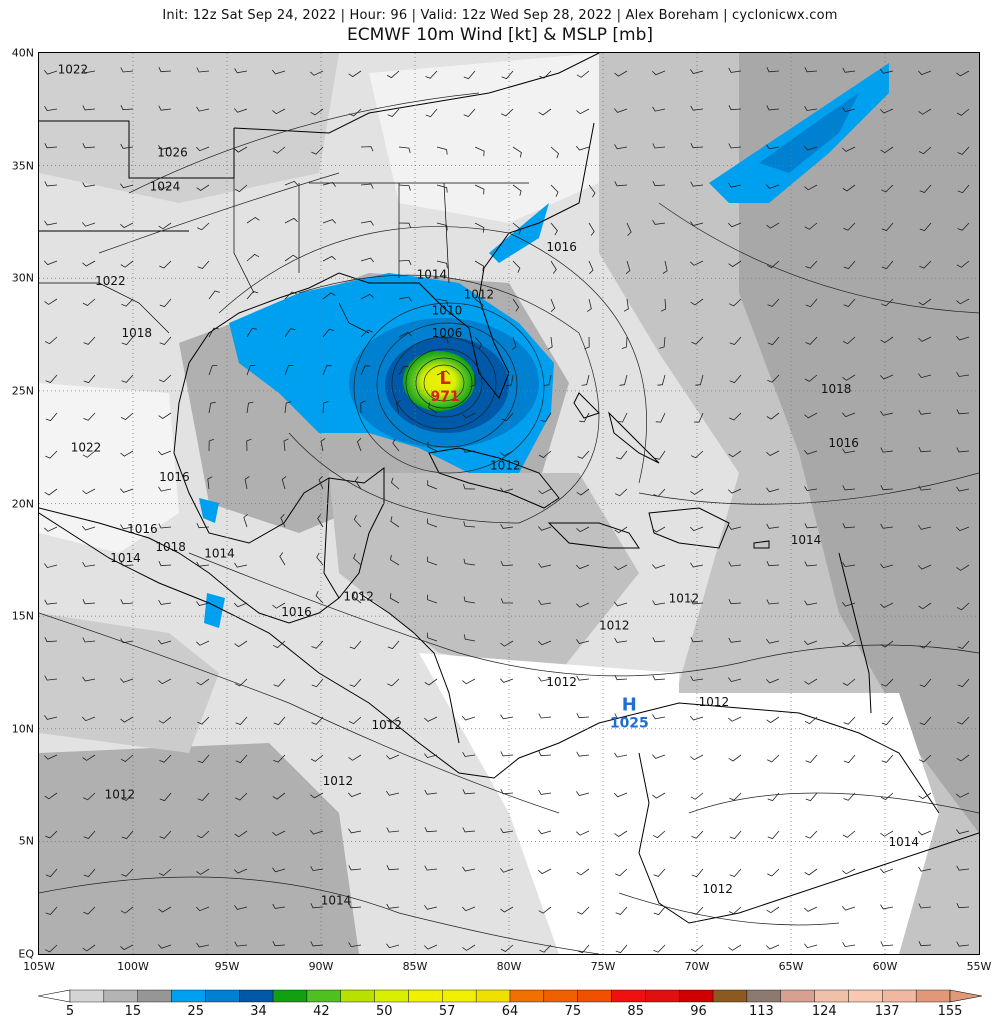 The height and width of the screenshot is (1030, 1000). I want to click on colorbar-cell, so click(256, 996).